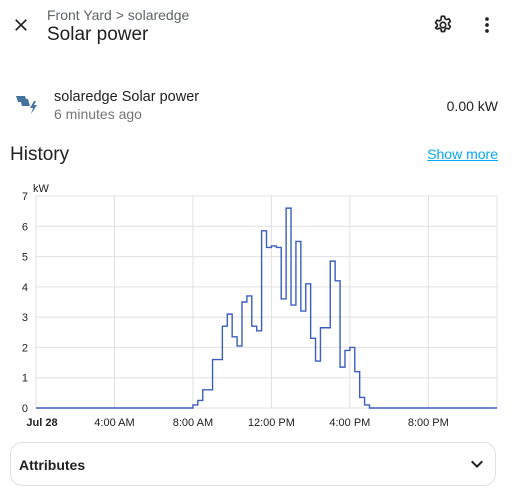 The image size is (512, 500). I want to click on attributes-expander: Attributes, so click(253, 464).